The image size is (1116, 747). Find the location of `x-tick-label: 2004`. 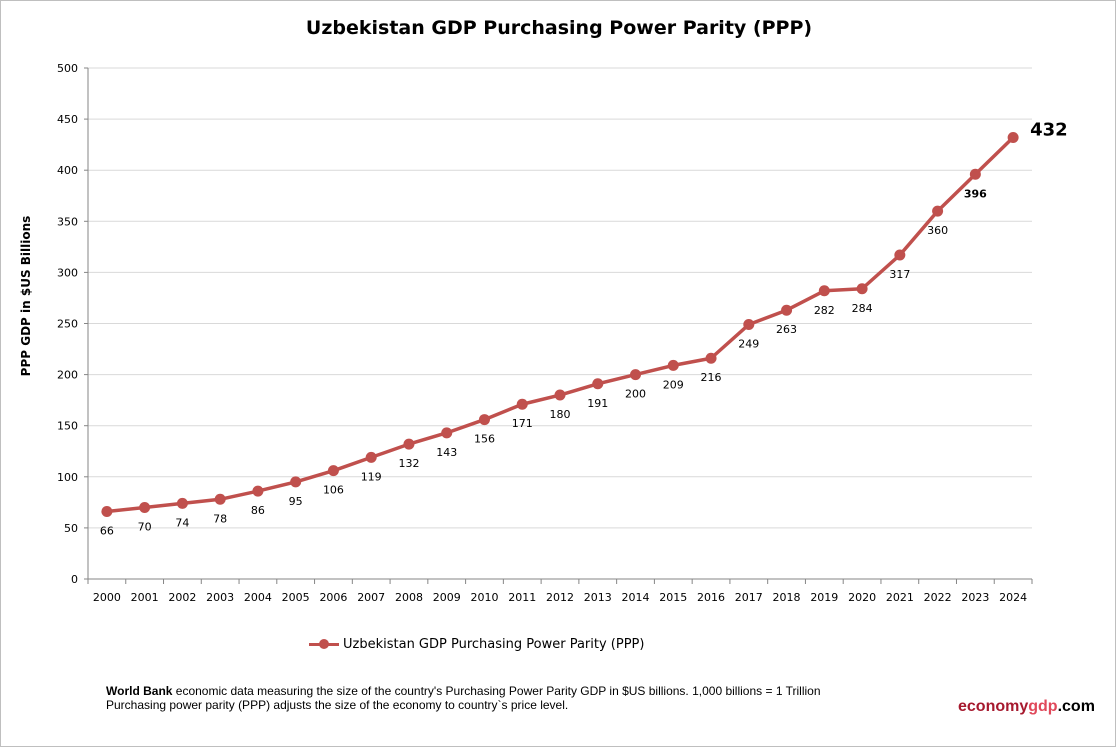

x-tick-label: 2004 is located at coordinates (258, 597).